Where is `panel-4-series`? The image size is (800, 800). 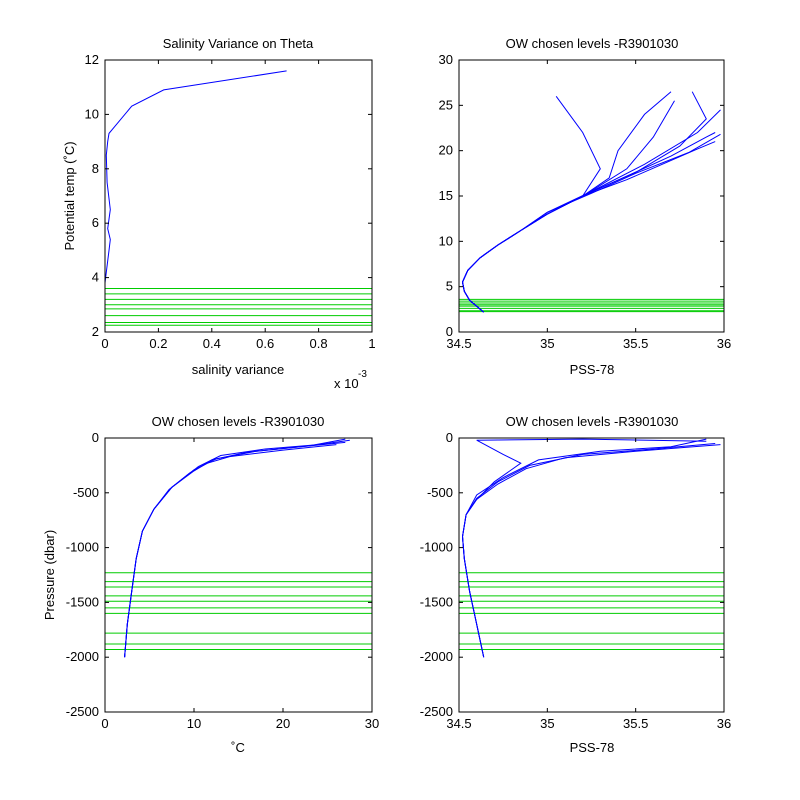 panel-4-series is located at coordinates (591, 548).